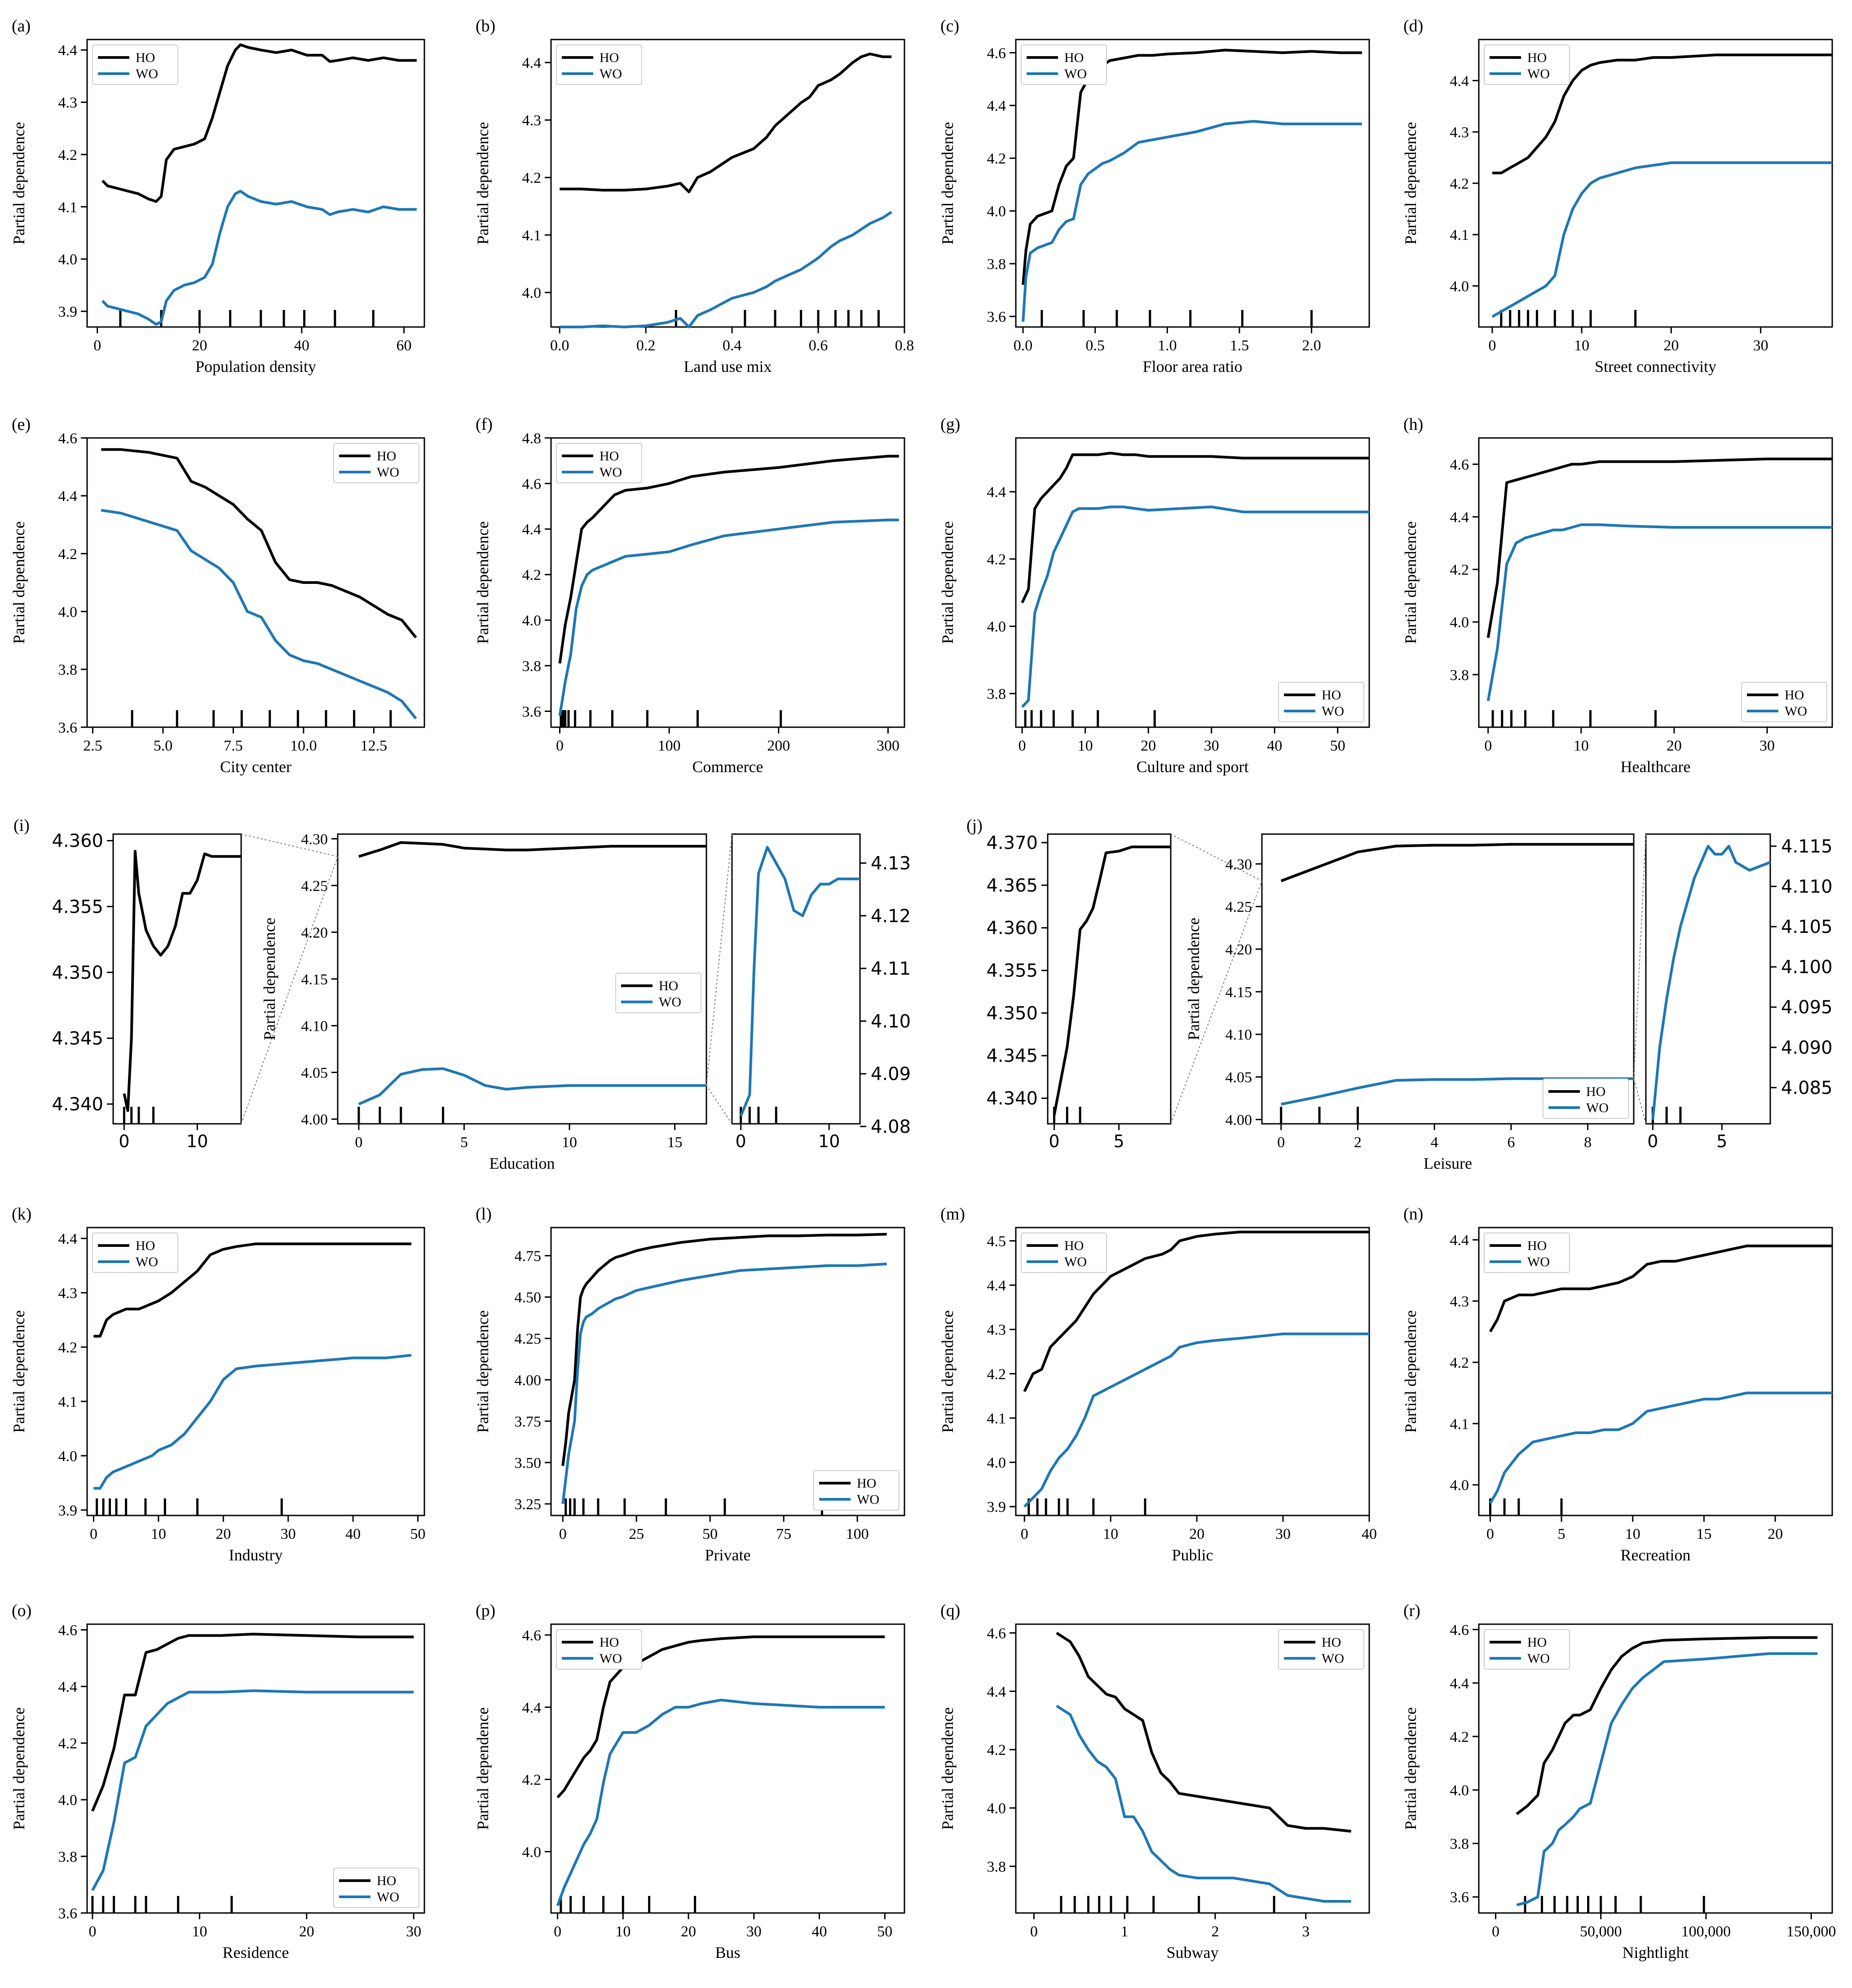 Image resolution: width=1852 pixels, height=1988 pixels. What do you see at coordinates (68, 1744) in the screenshot?
I see `panel-o-ytick-label: 4.2` at bounding box center [68, 1744].